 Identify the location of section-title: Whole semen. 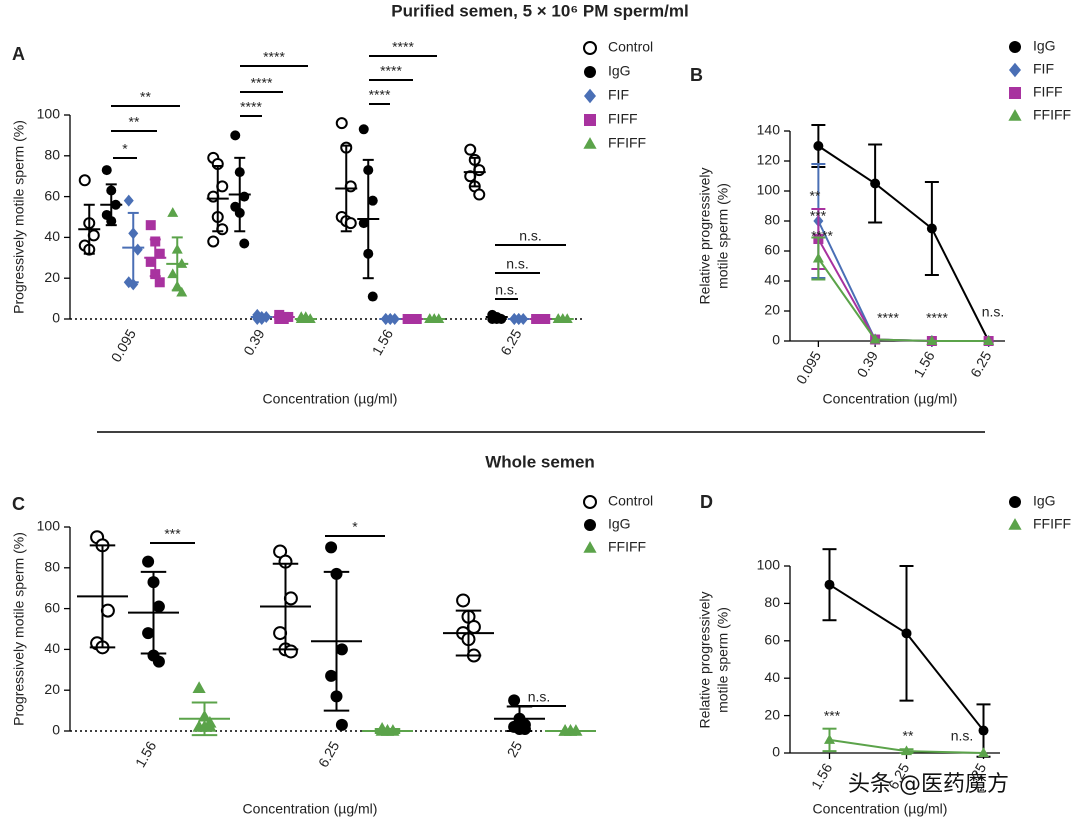
(540, 461).